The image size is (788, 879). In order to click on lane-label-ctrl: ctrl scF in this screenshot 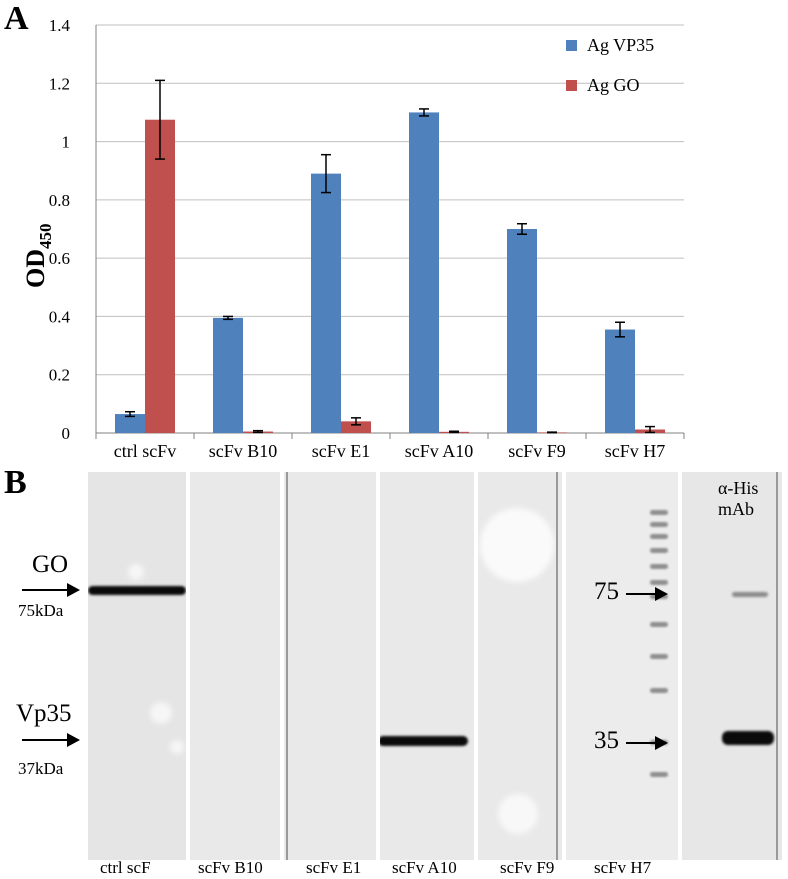, I will do `click(125, 867)`.